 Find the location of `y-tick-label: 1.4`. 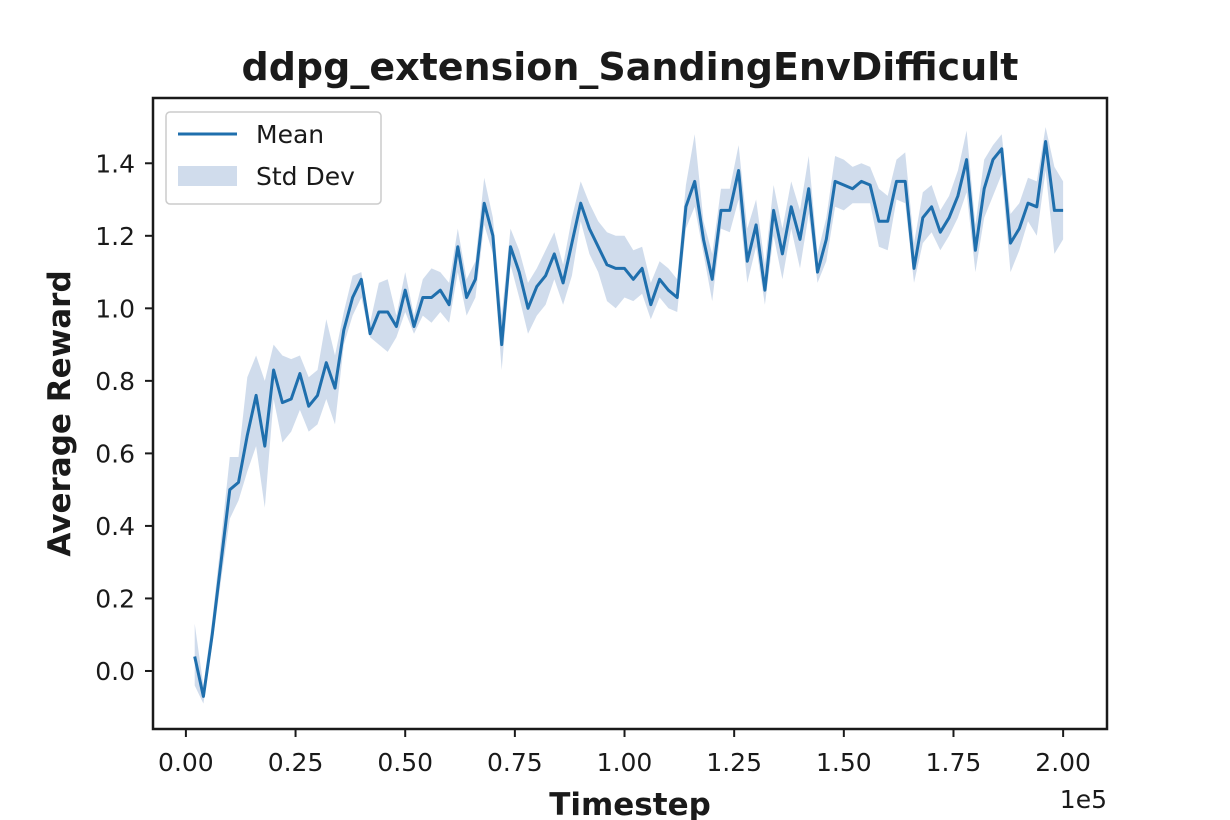

y-tick-label: 1.4 is located at coordinates (115, 163).